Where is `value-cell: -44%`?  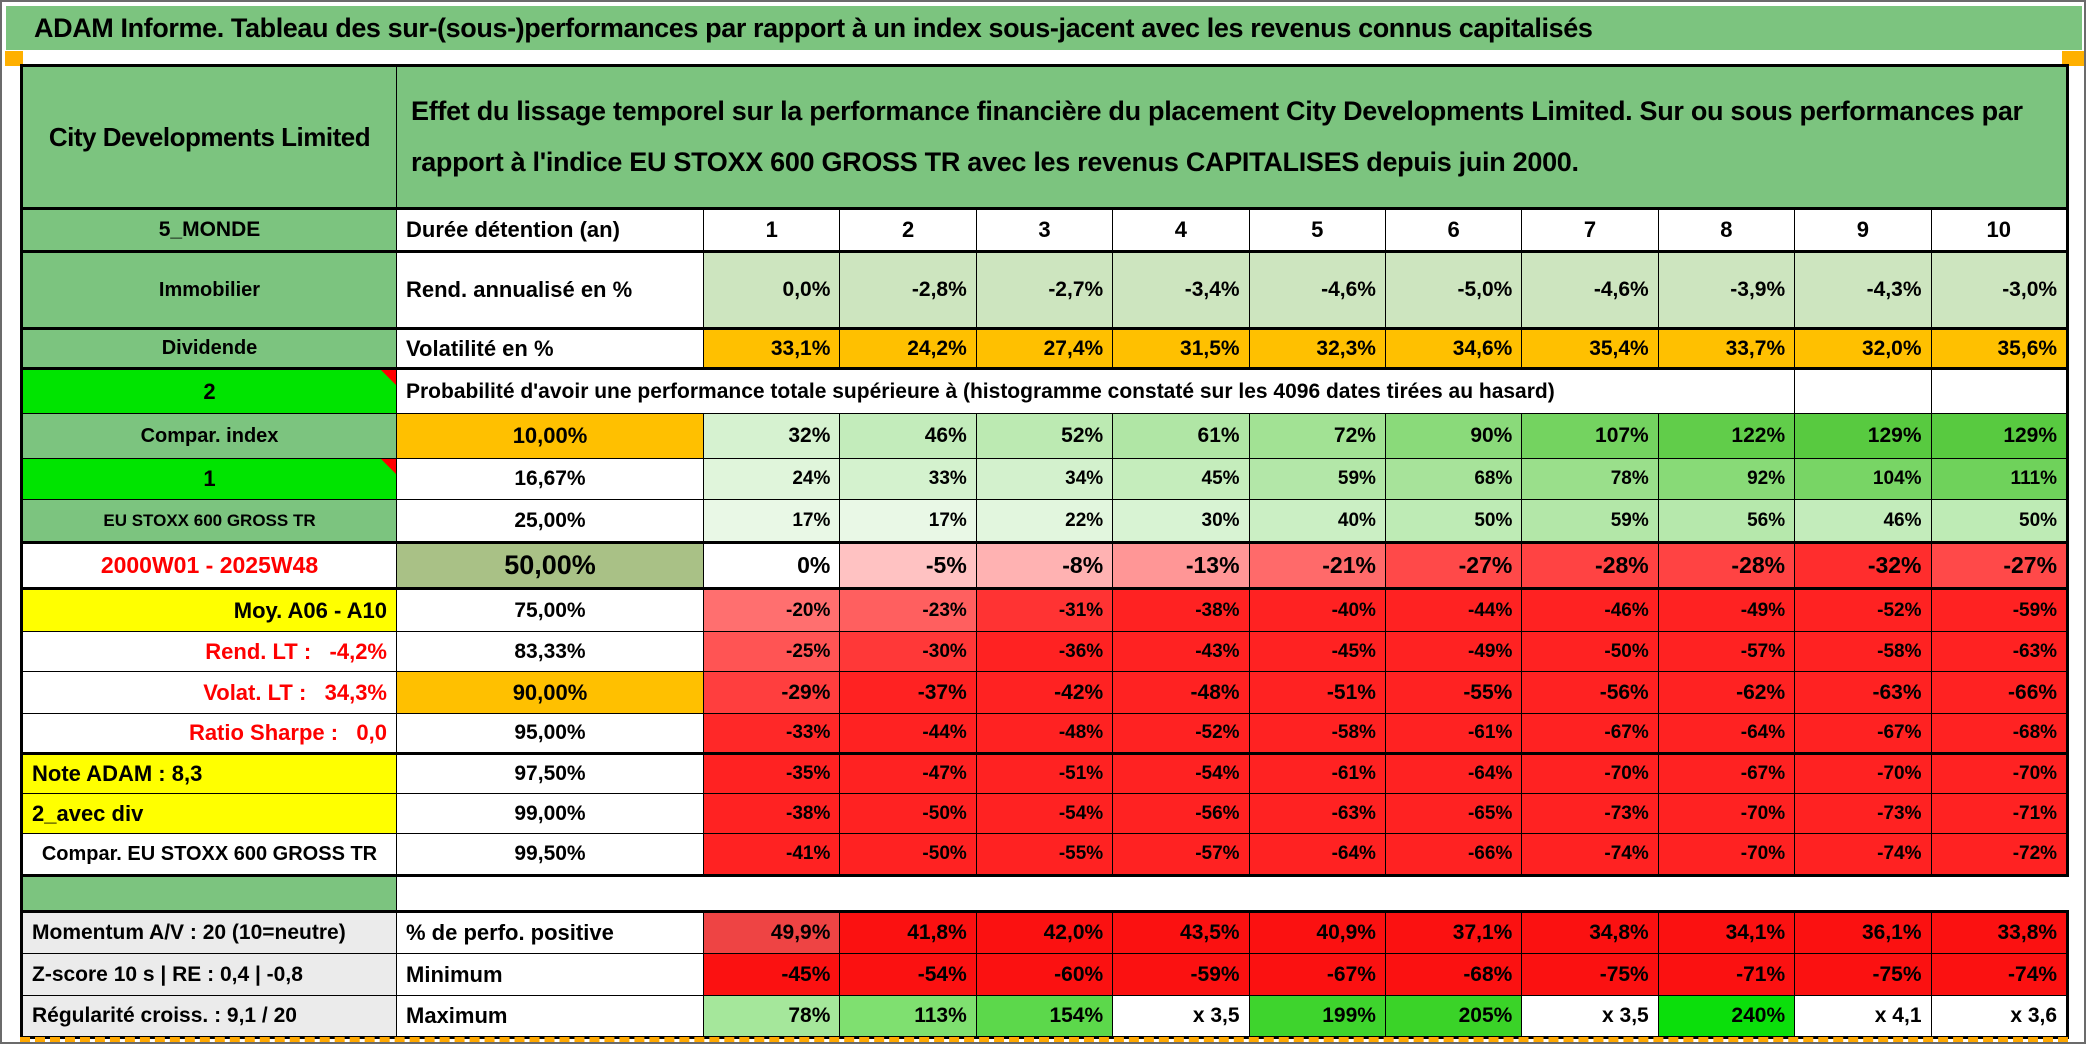
value-cell: -44% is located at coordinates (1453, 610).